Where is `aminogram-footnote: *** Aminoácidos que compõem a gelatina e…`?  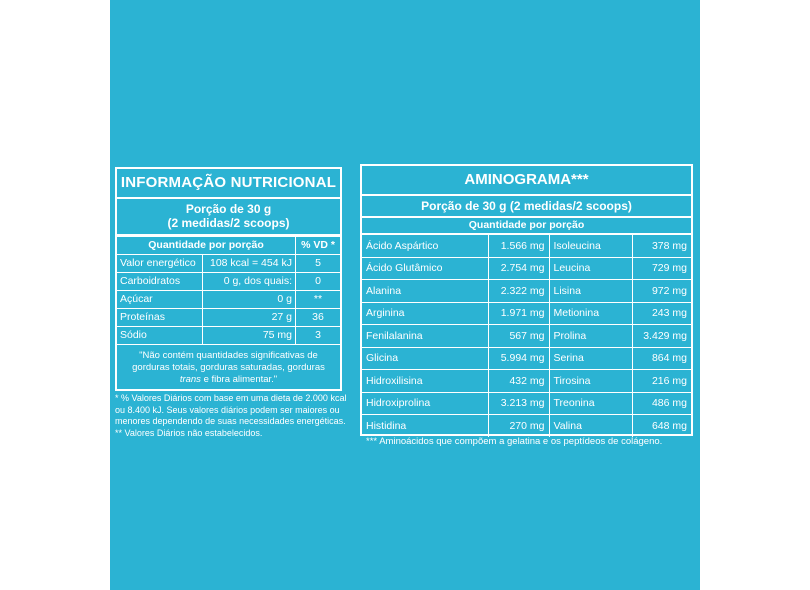
aminogram-footnote: *** Aminoácidos que compõem a gelatina e… is located at coordinates (514, 441).